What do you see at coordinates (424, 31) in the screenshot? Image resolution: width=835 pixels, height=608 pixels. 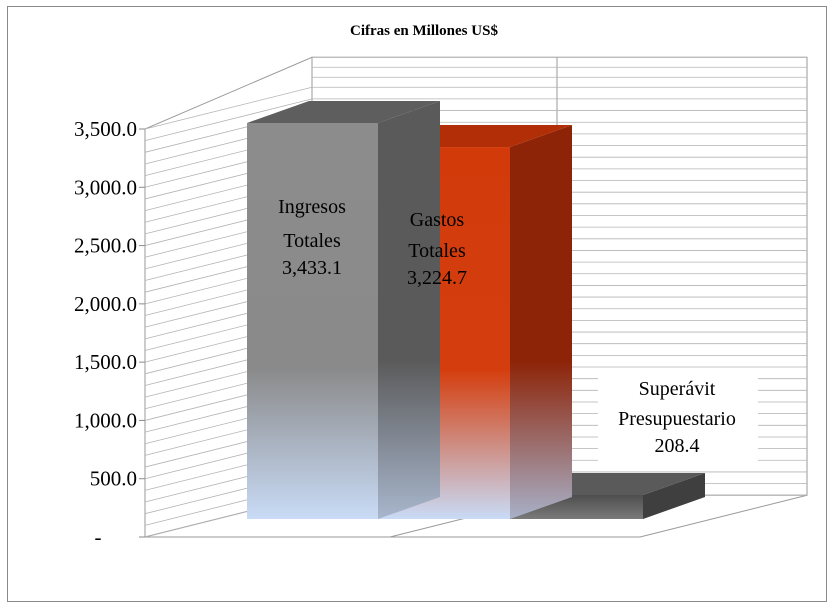 I see `chart-title: Cifras en Millones US$` at bounding box center [424, 31].